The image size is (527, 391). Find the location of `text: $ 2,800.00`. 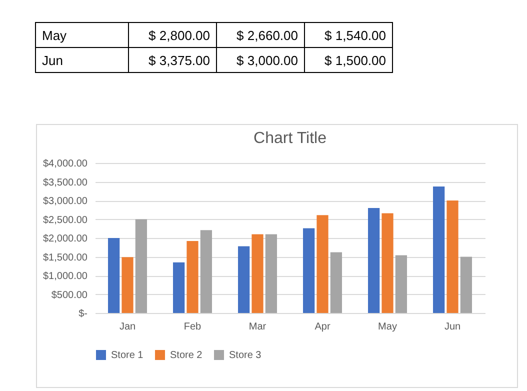

text: $ 2,800.00 is located at coordinates (172, 35).